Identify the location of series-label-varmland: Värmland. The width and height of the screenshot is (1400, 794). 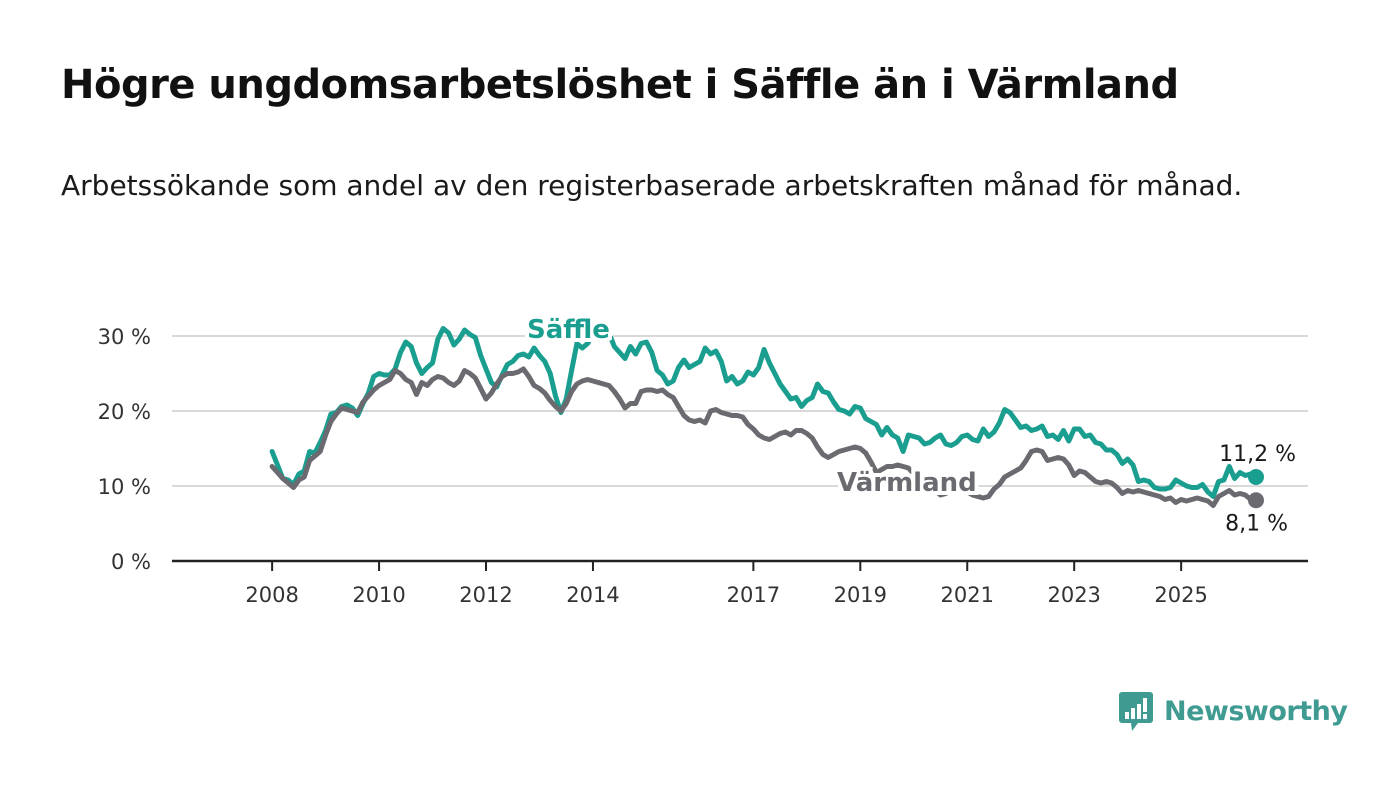
(907, 483).